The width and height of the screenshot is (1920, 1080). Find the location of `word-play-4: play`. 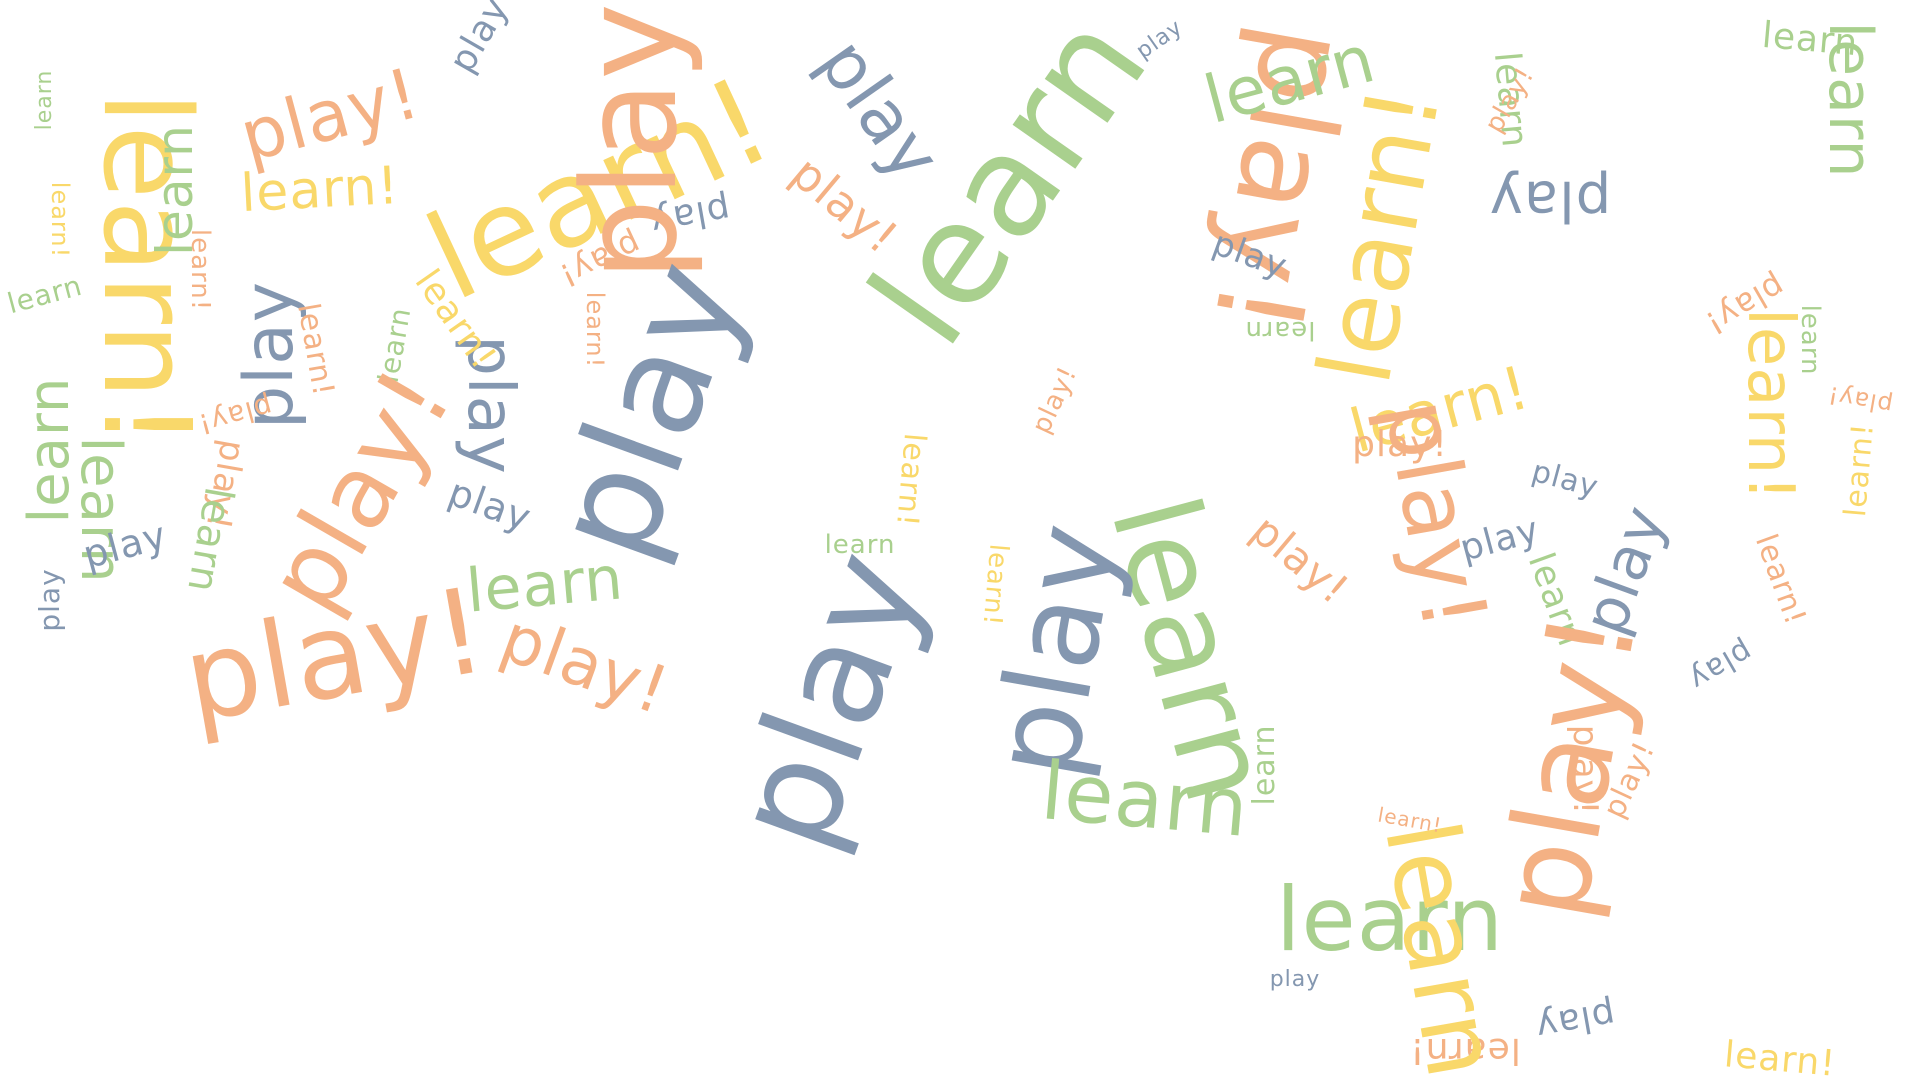

word-play-4: play is located at coordinates (479, 40).